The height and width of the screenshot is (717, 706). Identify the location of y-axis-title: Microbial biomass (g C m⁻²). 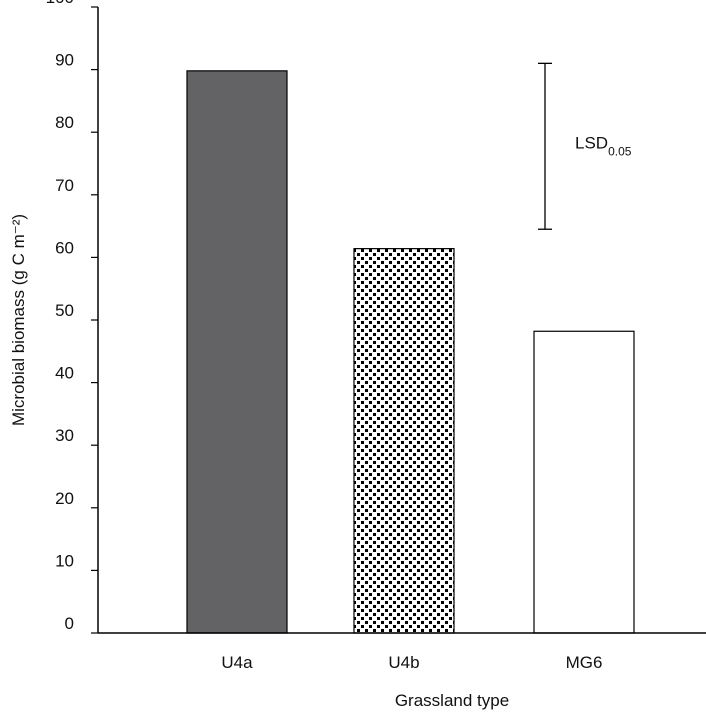
(18, 320).